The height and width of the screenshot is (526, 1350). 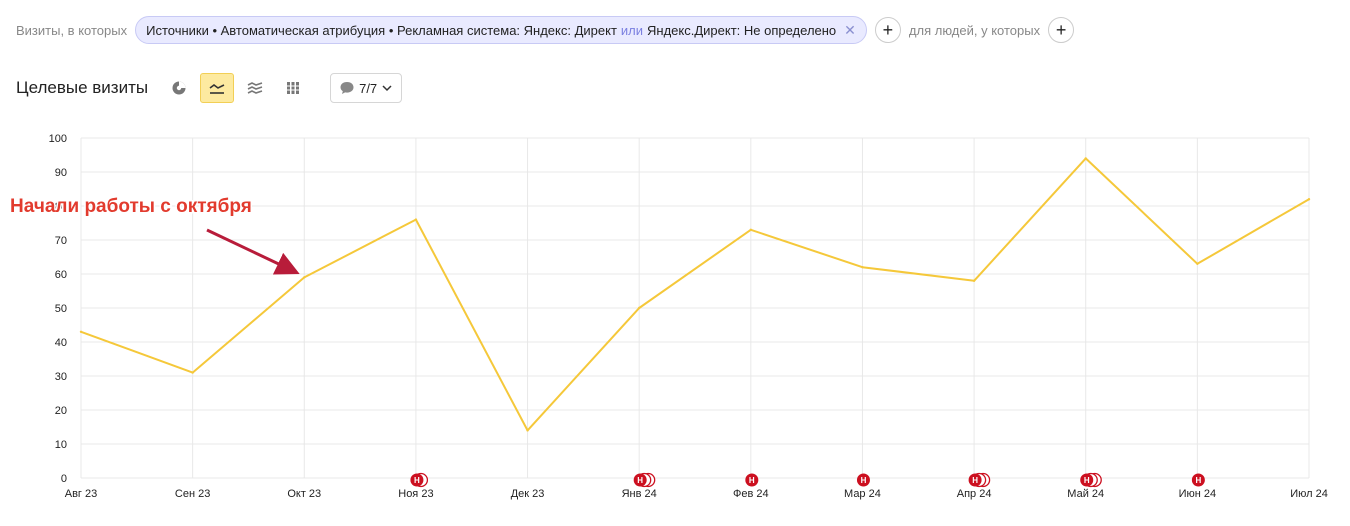 What do you see at coordinates (61, 411) in the screenshot?
I see `y-tick-label: 20` at bounding box center [61, 411].